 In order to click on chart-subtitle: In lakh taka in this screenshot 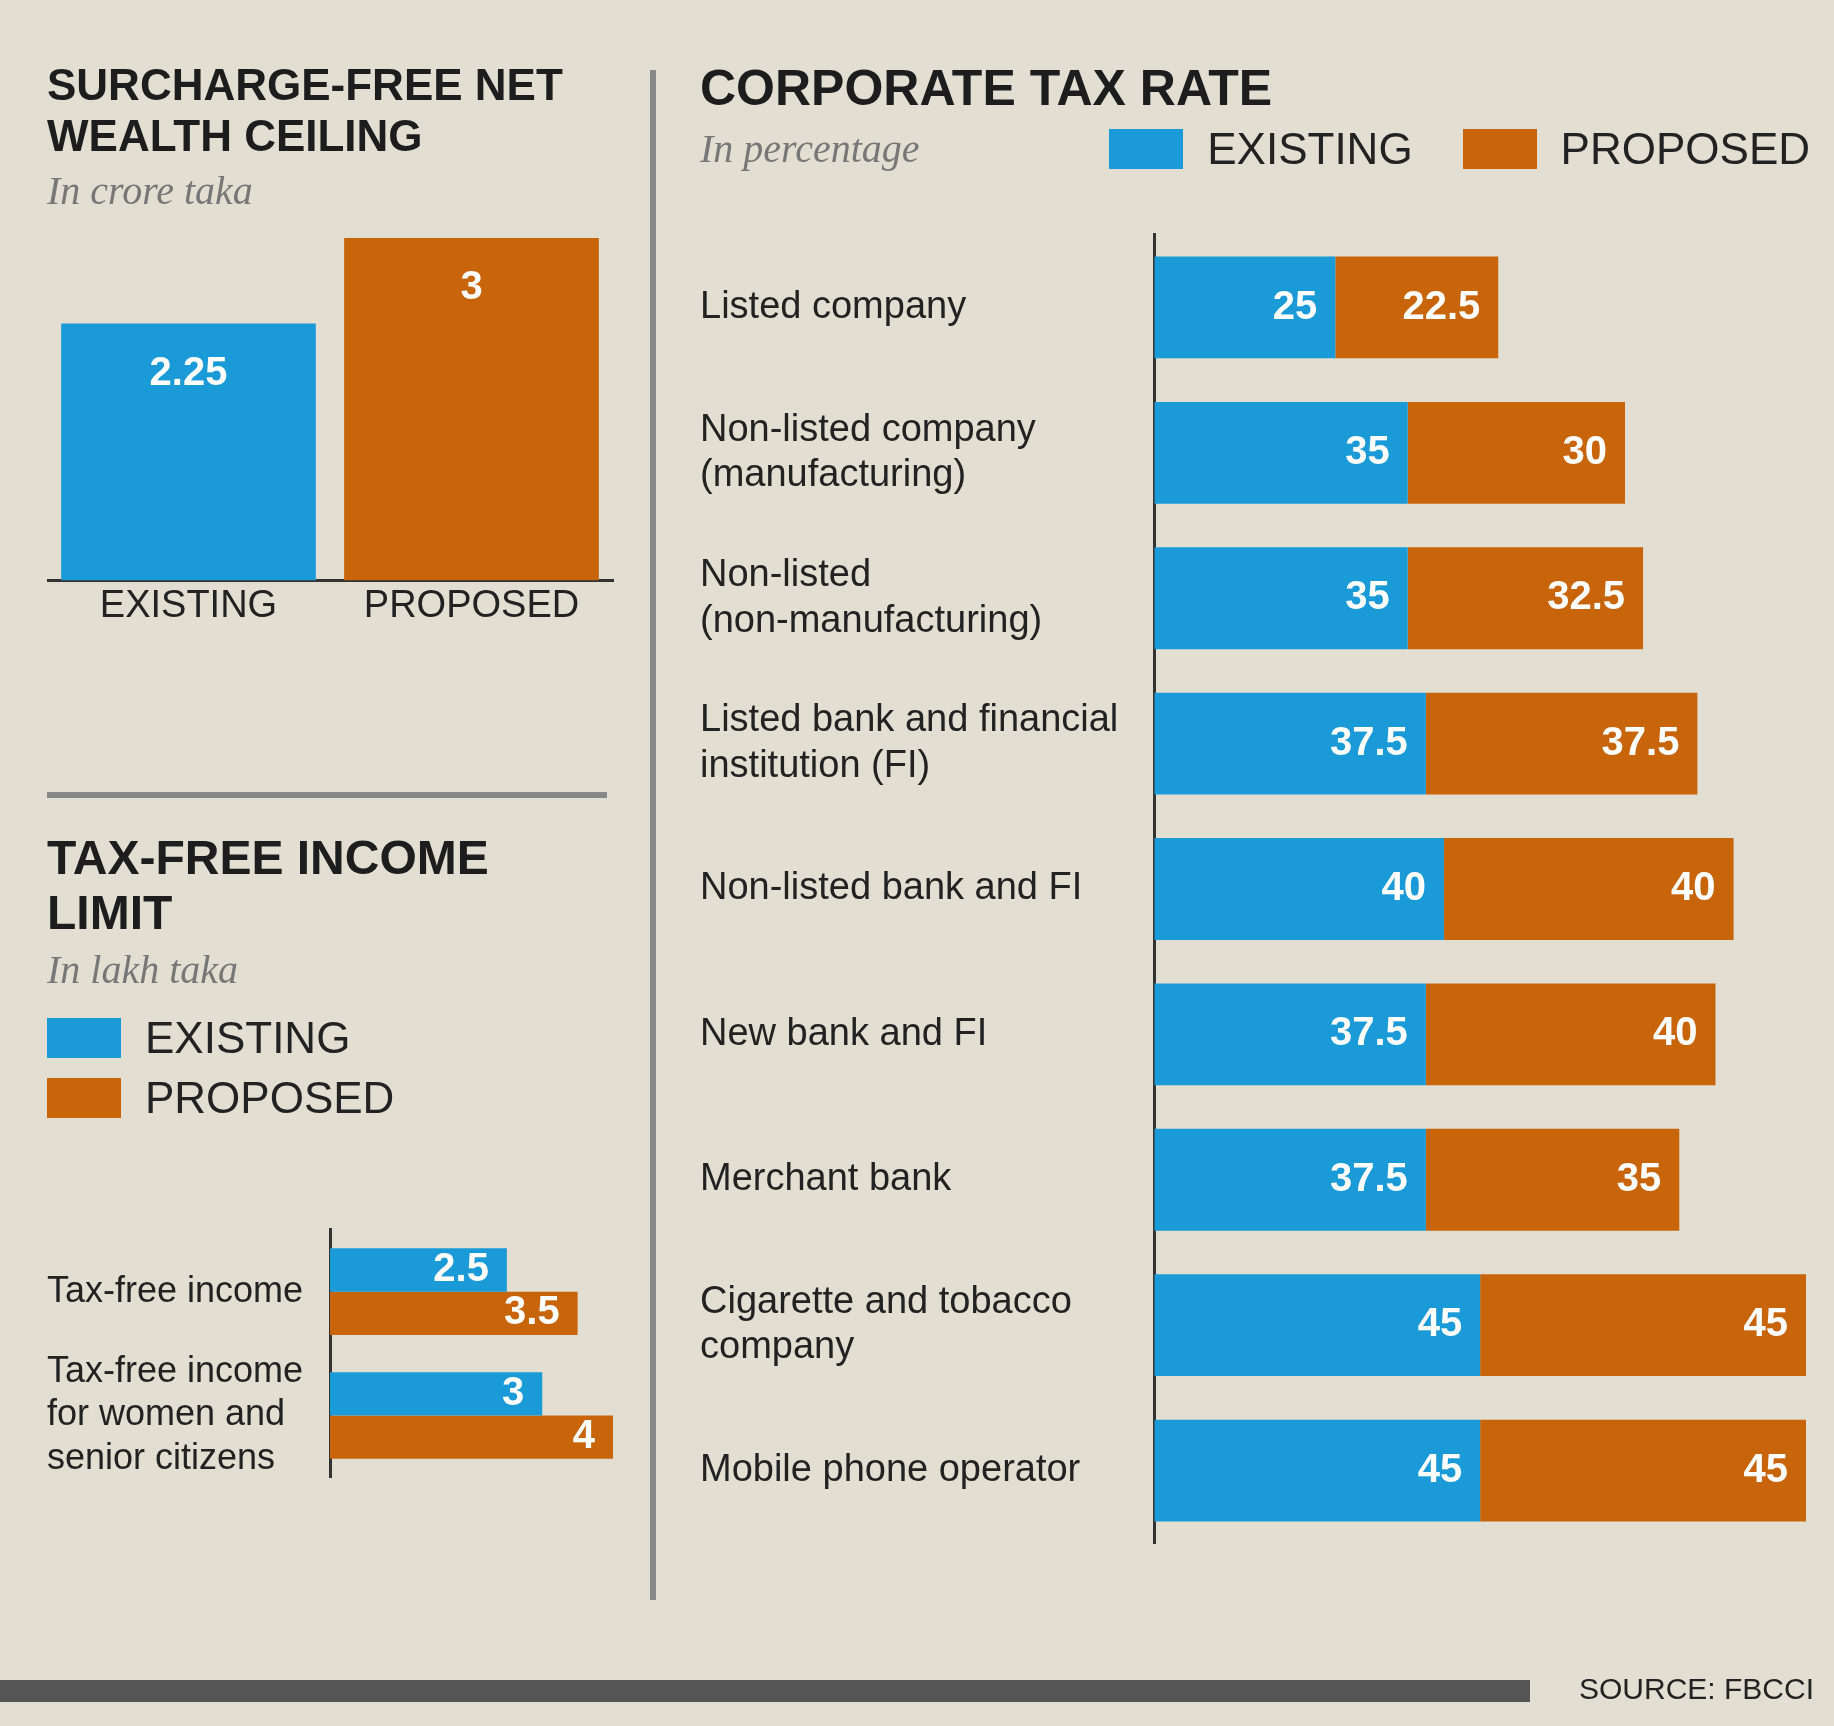, I will do `click(143, 970)`.